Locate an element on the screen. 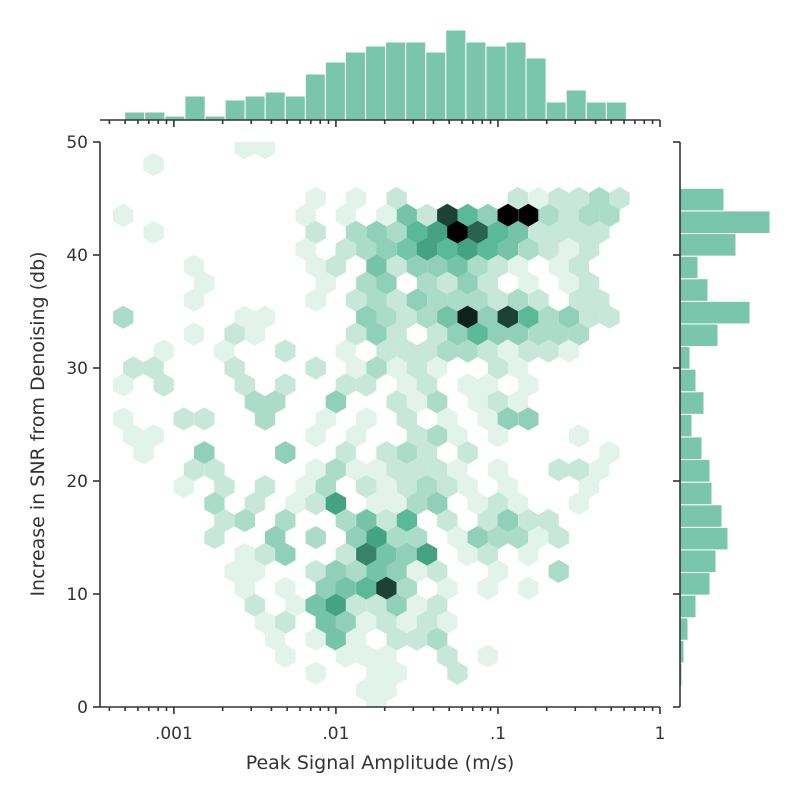 This screenshot has width=800, height=804. y-axis-label: Increase in SNR from Denoising (db) is located at coordinates (38, 423).